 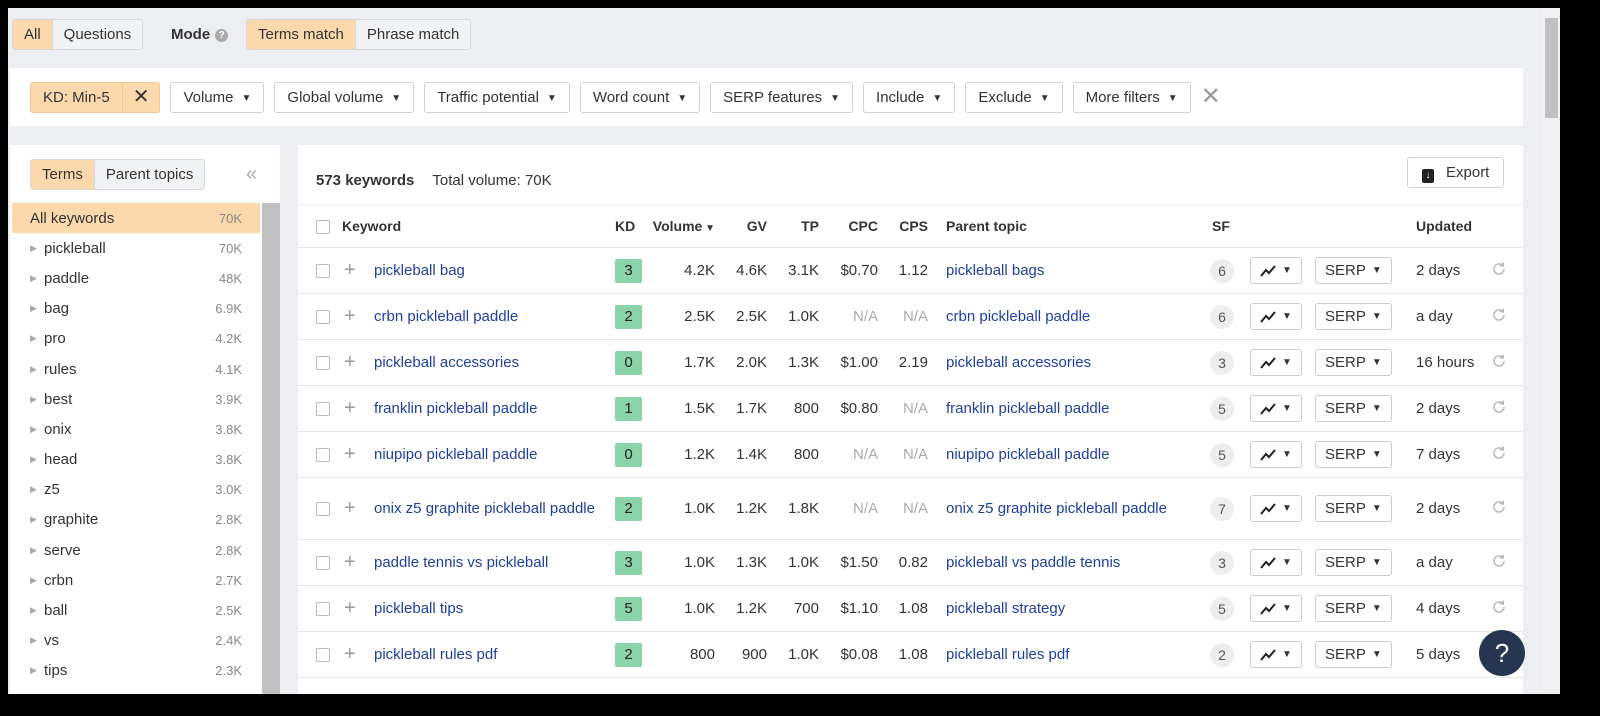 I want to click on keyword-link: franklin pickleball paddle, so click(x=456, y=408).